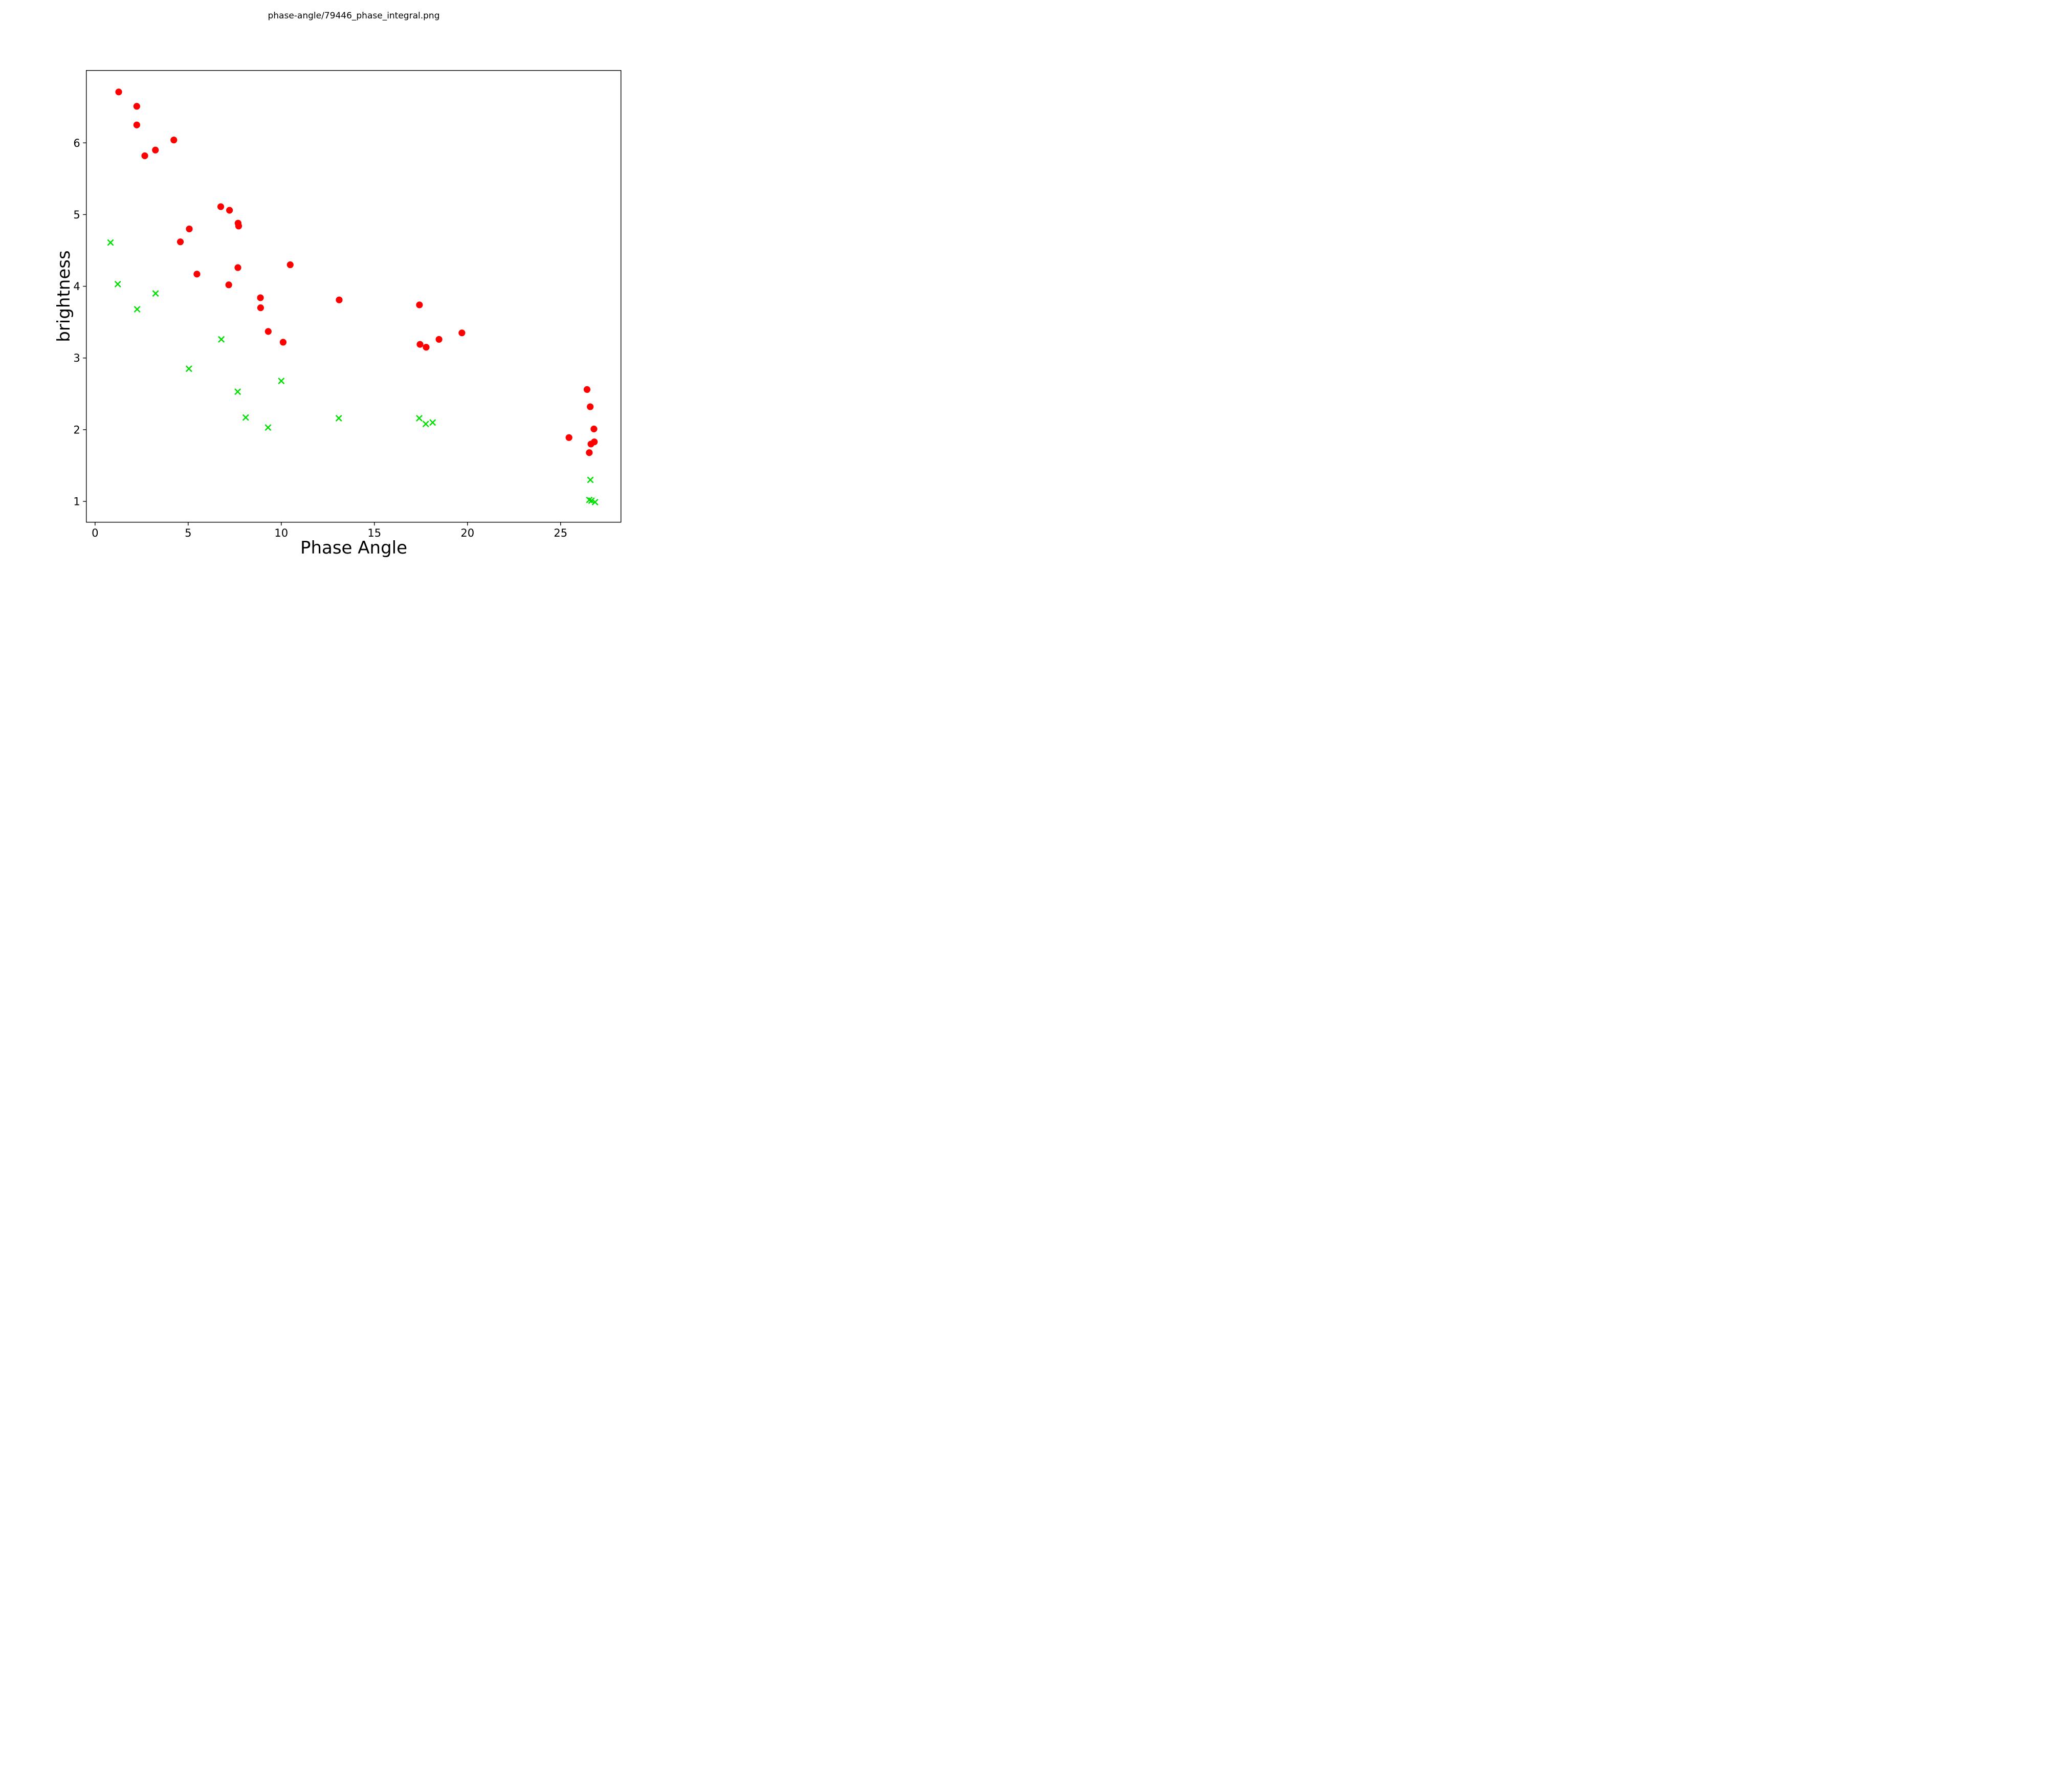 The image size is (2072, 1765). I want to click on x-axis-label: Phase Angle, so click(354, 548).